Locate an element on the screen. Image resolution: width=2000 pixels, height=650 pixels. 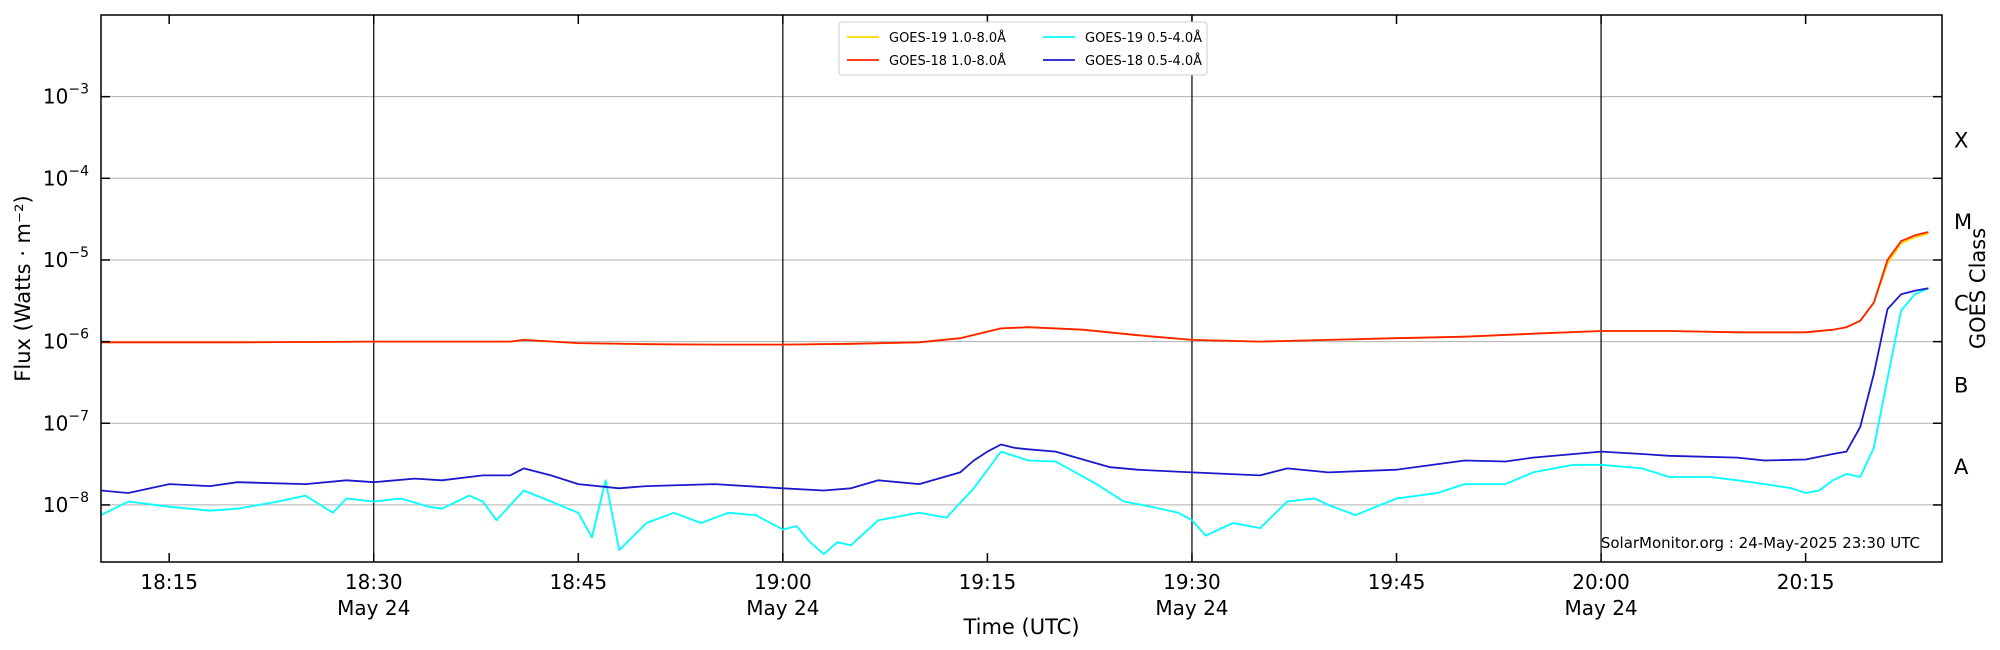
goes-class-label: X is located at coordinates (1961, 140).